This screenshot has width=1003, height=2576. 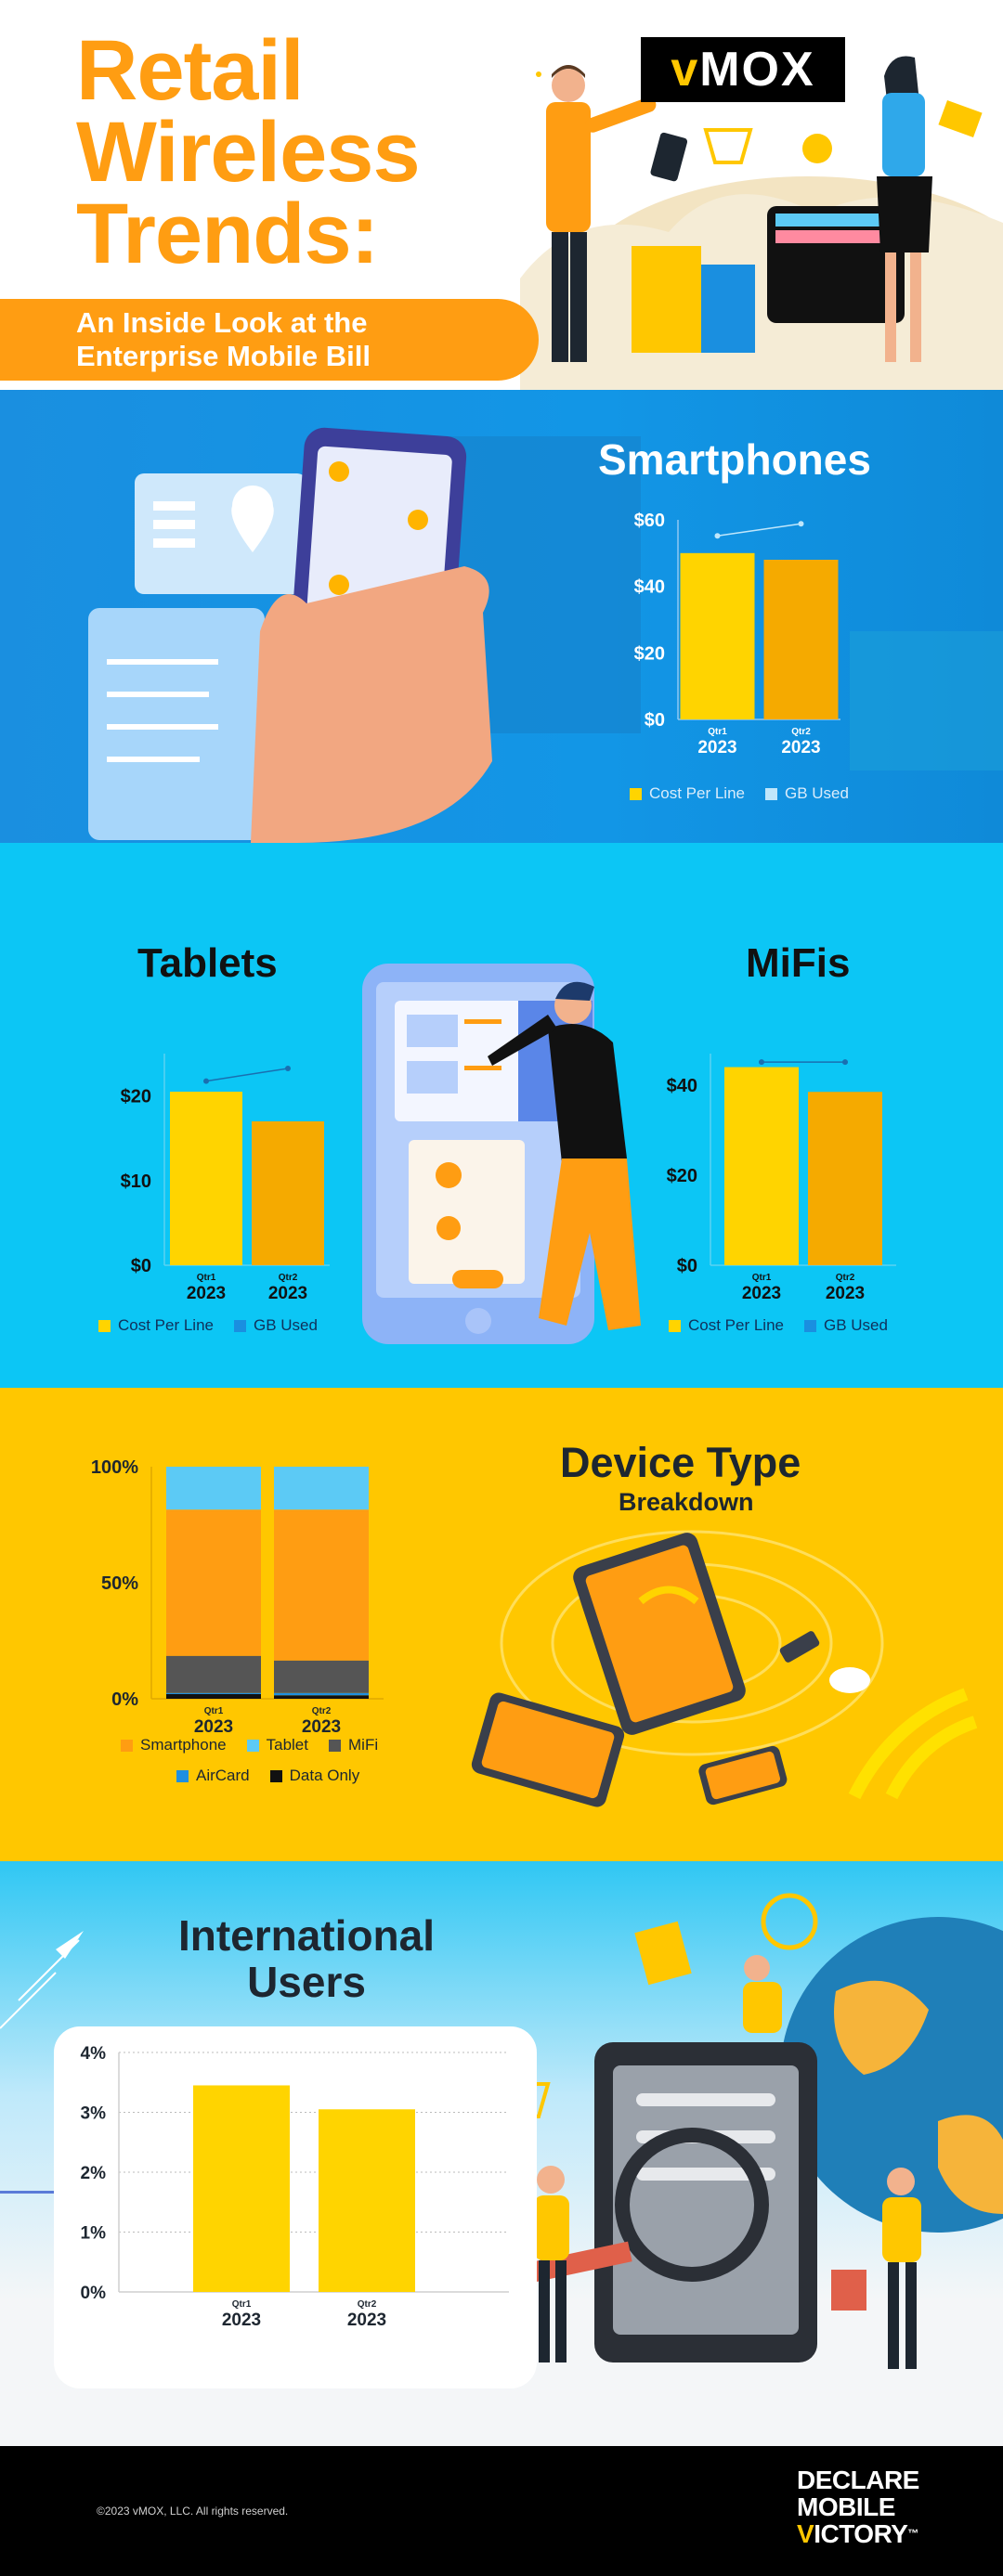 I want to click on background-cabinet, so click(x=927, y=700).